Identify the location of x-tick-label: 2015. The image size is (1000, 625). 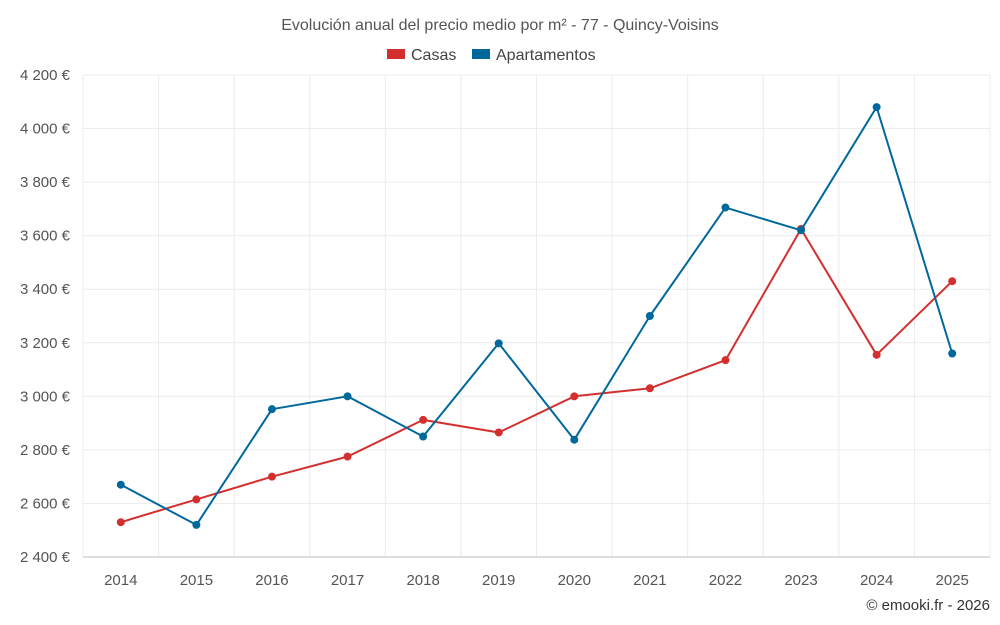
(196, 580).